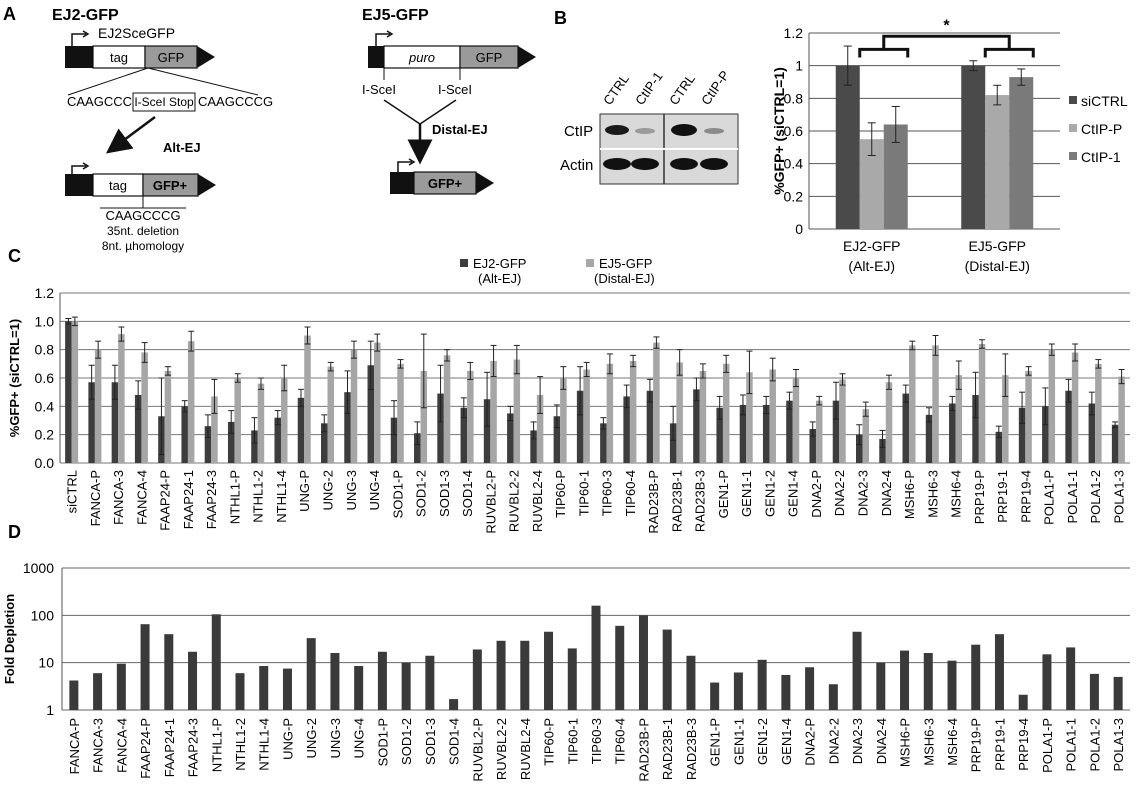 The image size is (1137, 800). Describe the element at coordinates (72, 491) in the screenshot. I see `x-tick-label: siCTRL` at that location.